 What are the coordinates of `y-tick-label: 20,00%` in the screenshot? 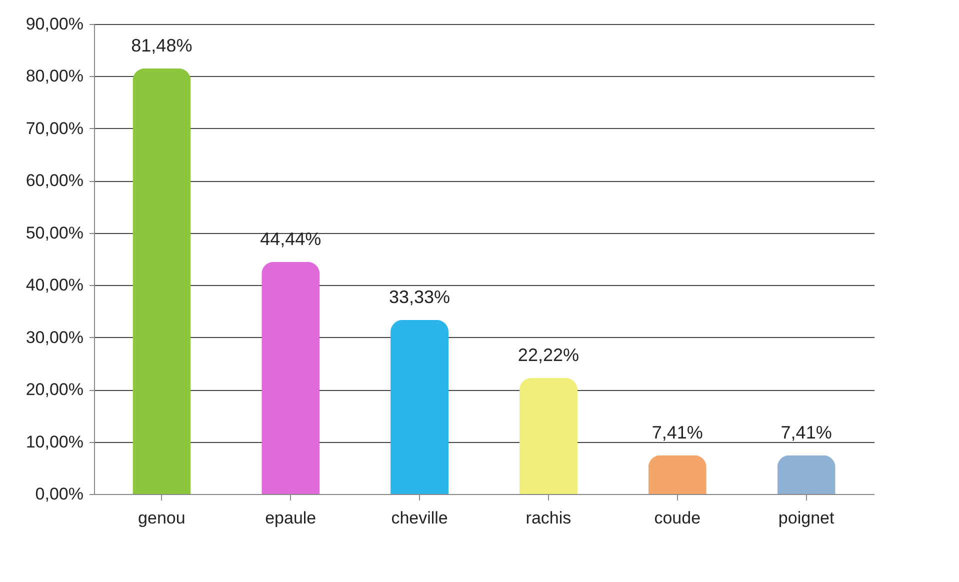 It's located at (55, 390).